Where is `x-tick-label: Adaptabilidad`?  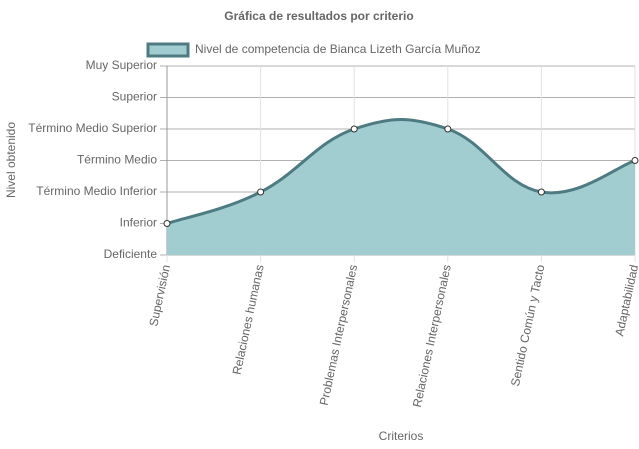 x-tick-label: Adaptabilidad is located at coordinates (625, 300).